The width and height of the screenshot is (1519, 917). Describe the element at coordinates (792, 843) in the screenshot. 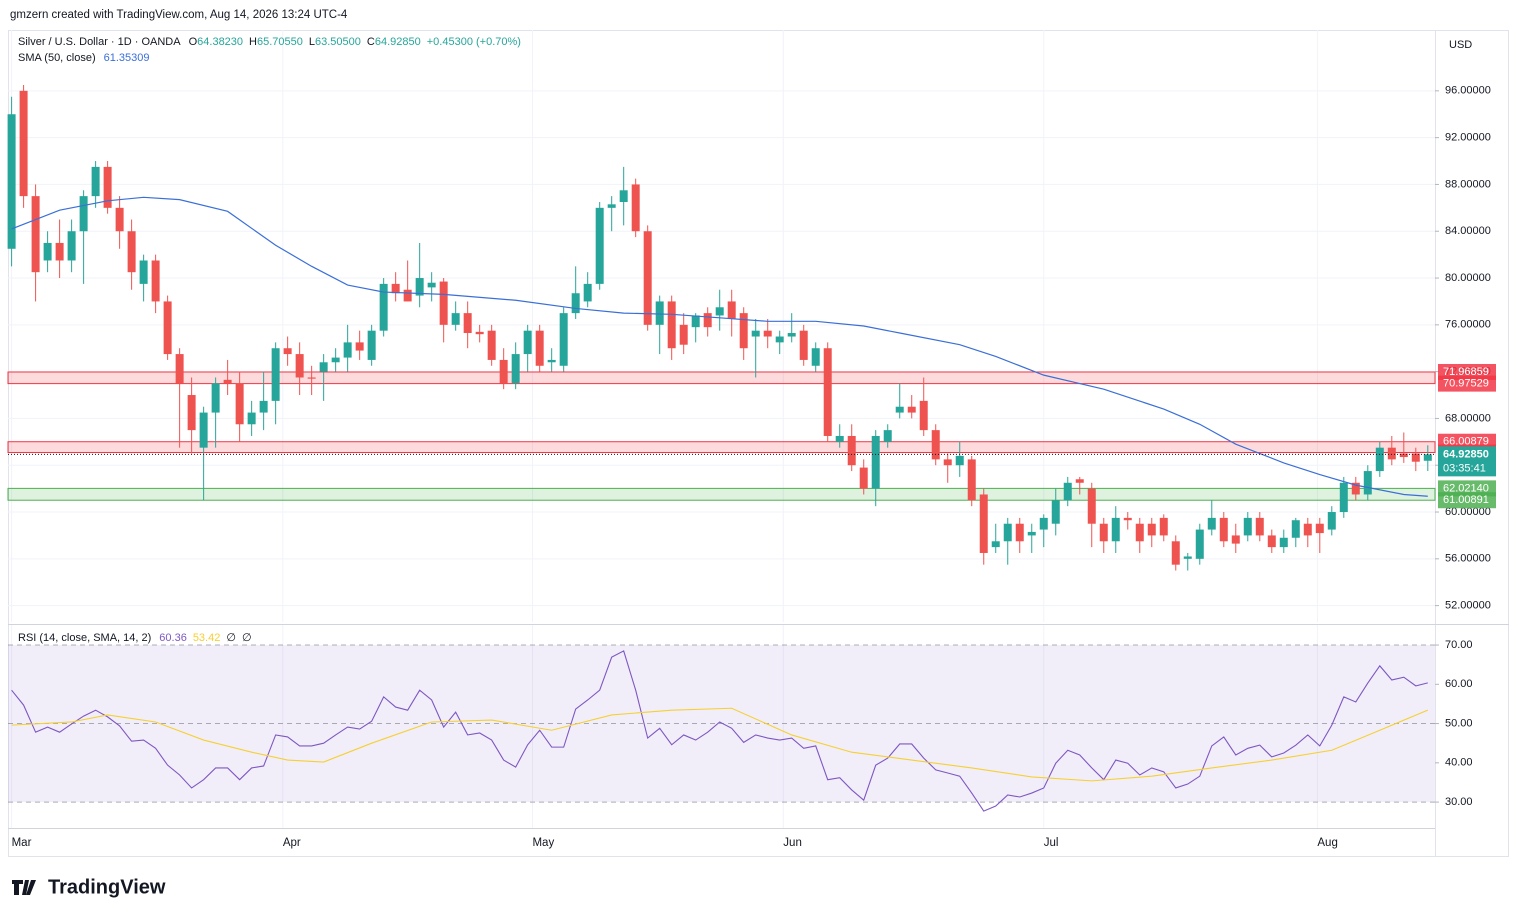

I see `x-tick-label: Jun` at that location.